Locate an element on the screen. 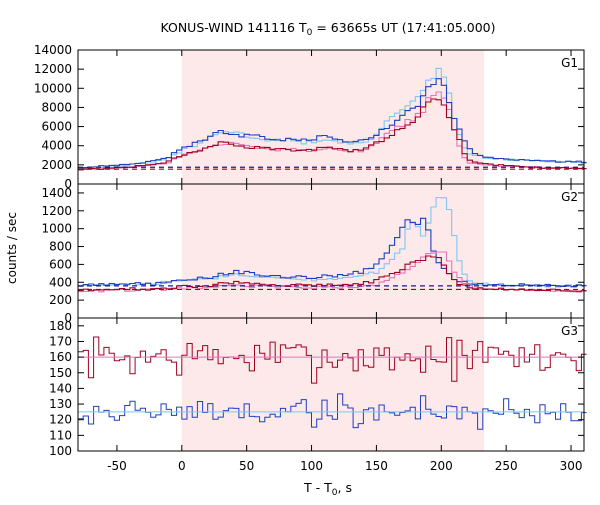 This screenshot has height=505, width=600. y-tick-label: 6000 is located at coordinates (56, 127).